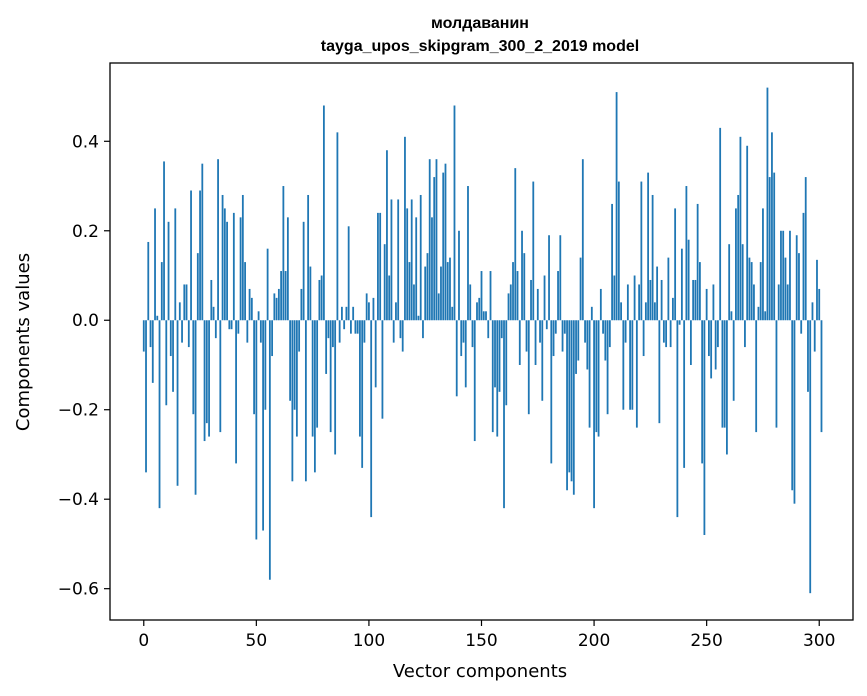 Image resolution: width=867 pixels, height=696 pixels. I want to click on x-tick-label: 150, so click(481, 641).